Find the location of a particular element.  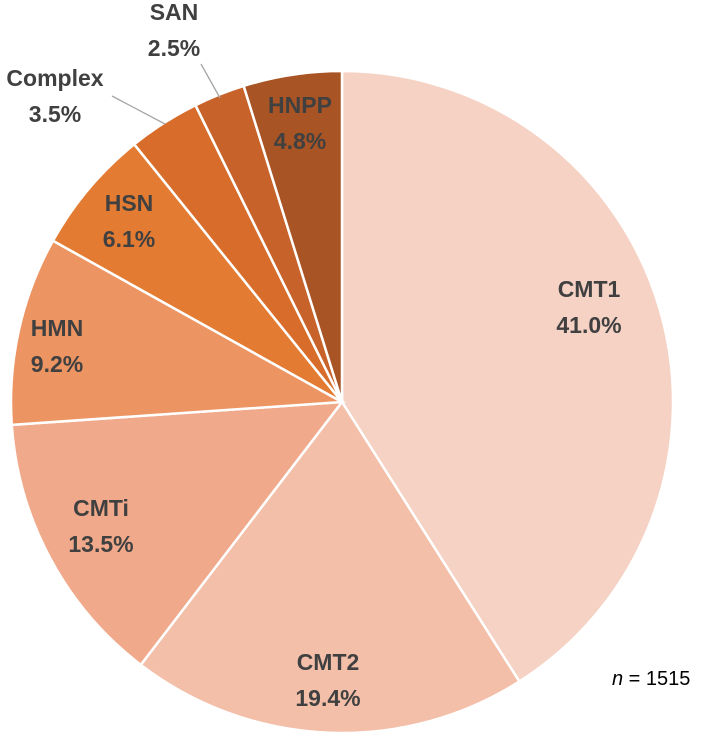

slice-label-hnpp: HNPP is located at coordinates (300, 105).